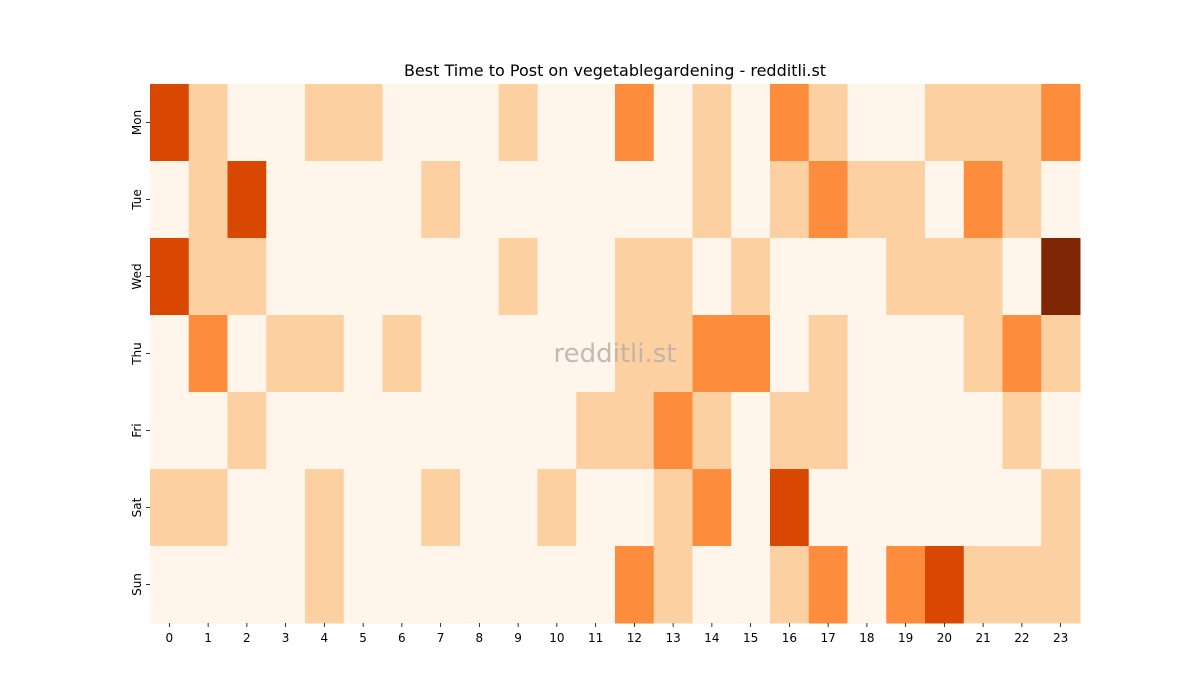  Describe the element at coordinates (137, 584) in the screenshot. I see `y-tick-label: Sun` at that location.